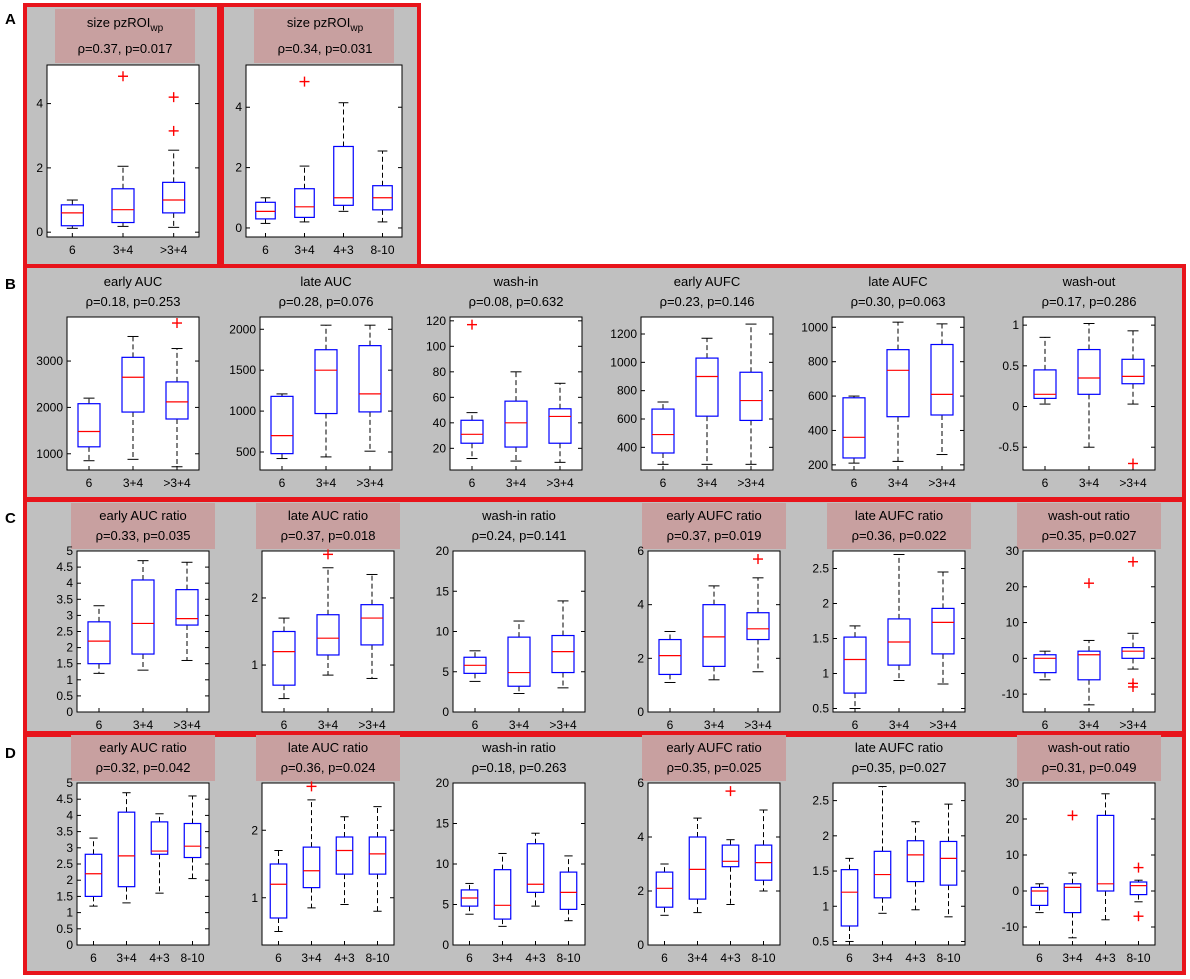  What do you see at coordinates (125, 48) in the screenshot?
I see `panel-stats: ρ=0.37, p=0.017` at bounding box center [125, 48].